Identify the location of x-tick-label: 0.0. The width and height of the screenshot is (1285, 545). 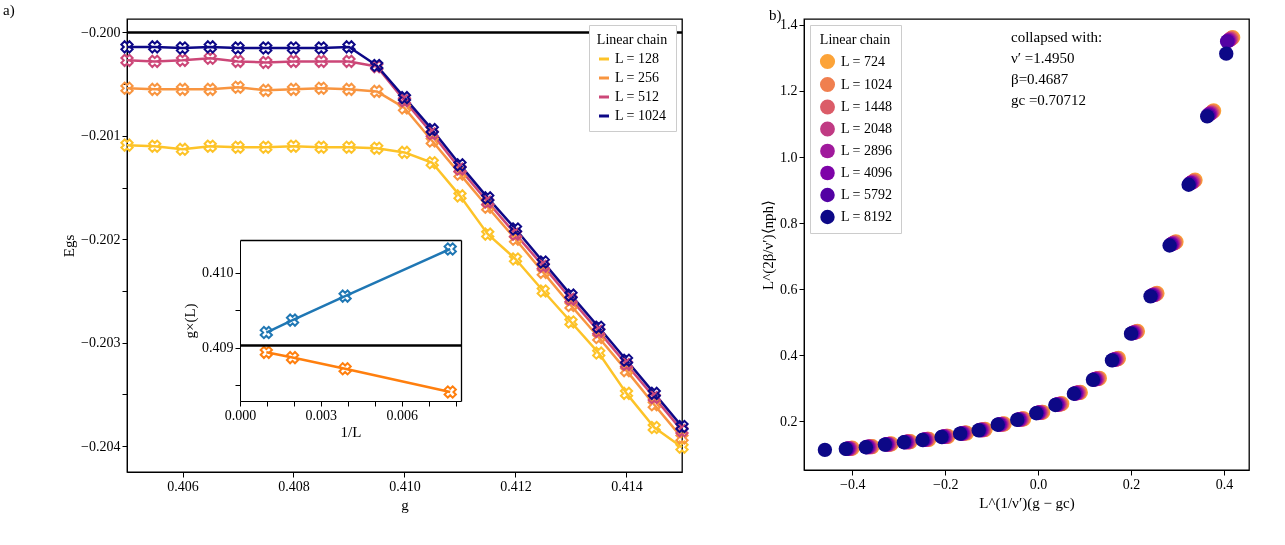
(1038, 484).